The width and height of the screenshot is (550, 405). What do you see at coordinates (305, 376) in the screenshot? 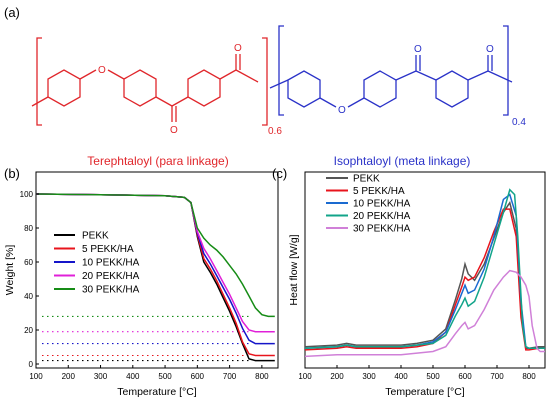
I see `x-tick-label-c: 100` at bounding box center [305, 376].